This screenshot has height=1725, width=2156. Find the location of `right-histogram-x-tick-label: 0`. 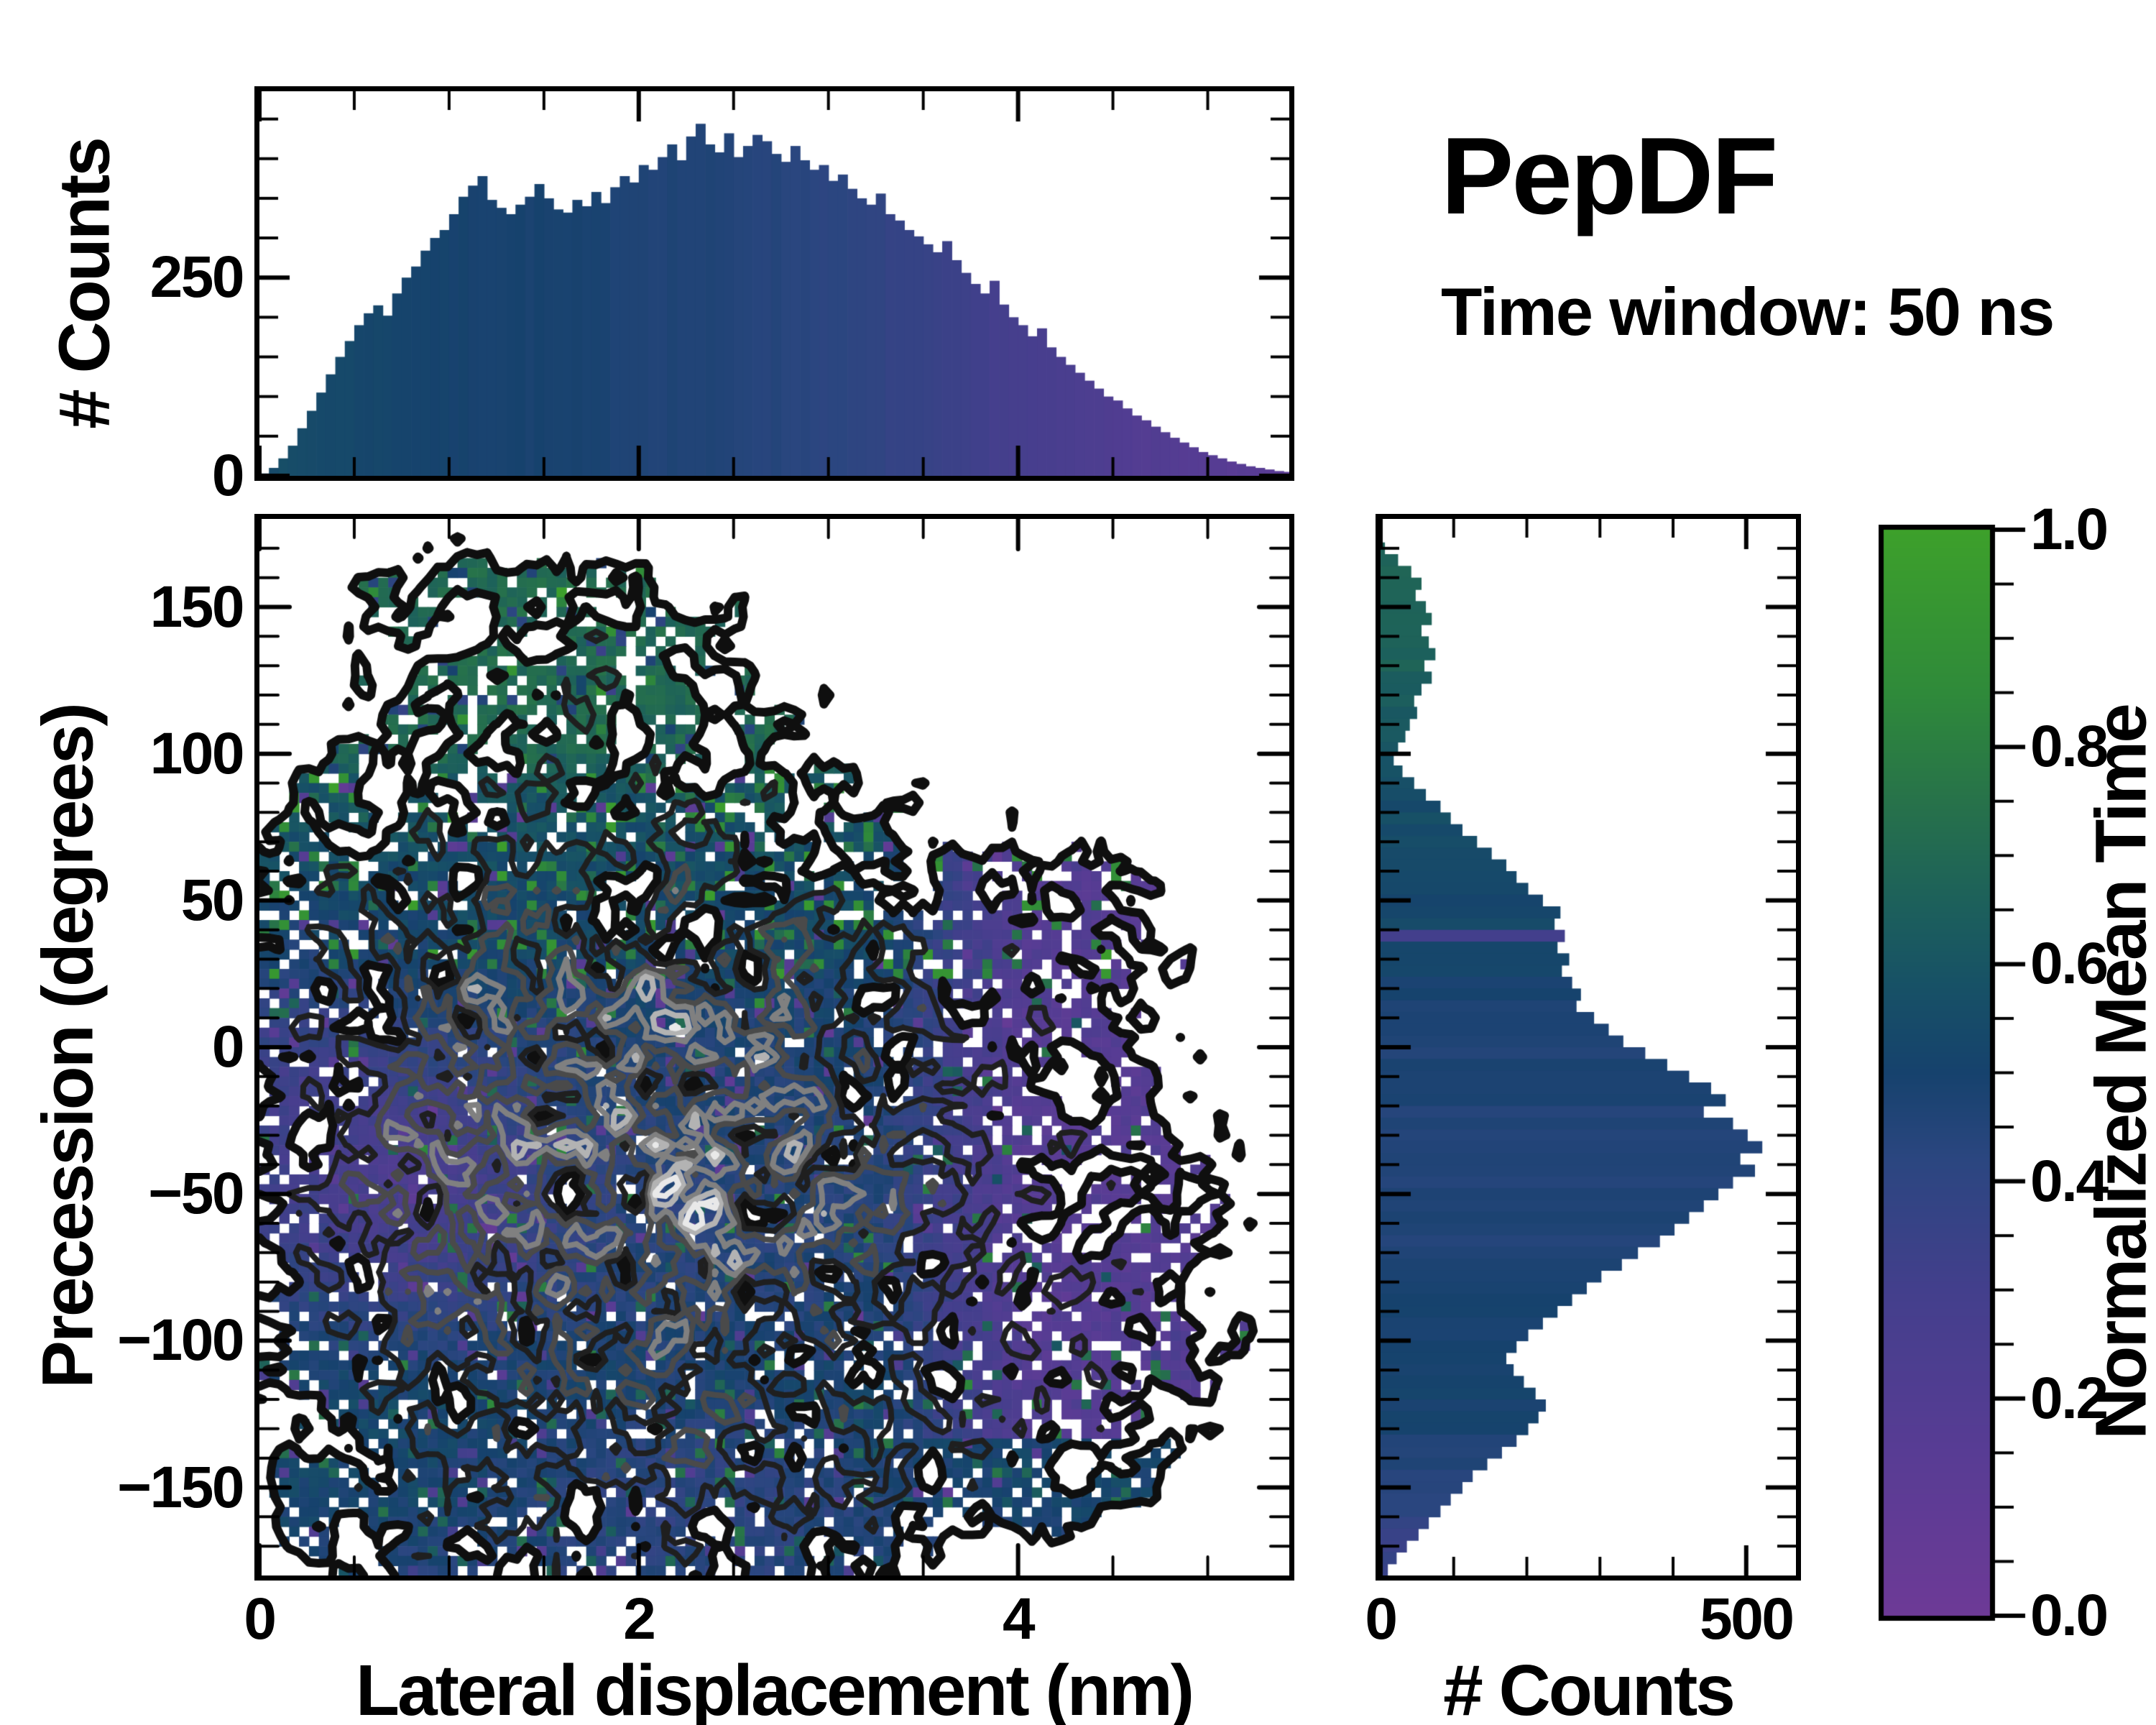

right-histogram-x-tick-label: 0 is located at coordinates (1382, 1619).